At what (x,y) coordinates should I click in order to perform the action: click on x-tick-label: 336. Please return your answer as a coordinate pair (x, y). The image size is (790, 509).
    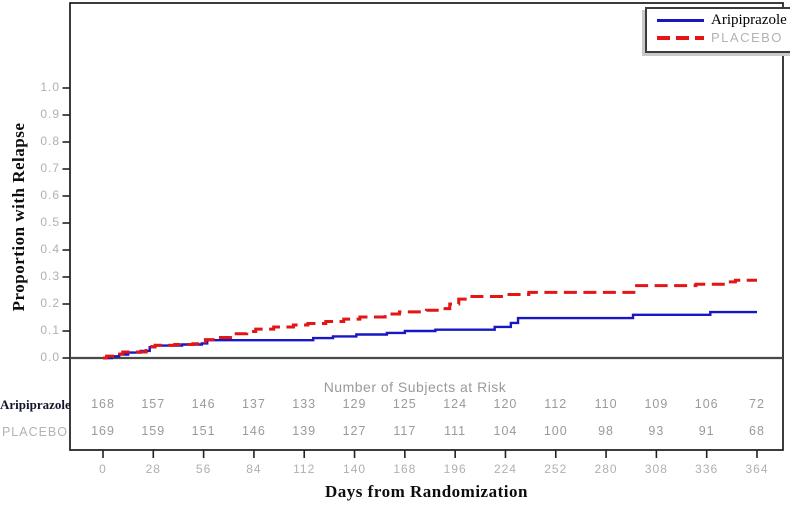
    Looking at the image, I should click on (707, 469).